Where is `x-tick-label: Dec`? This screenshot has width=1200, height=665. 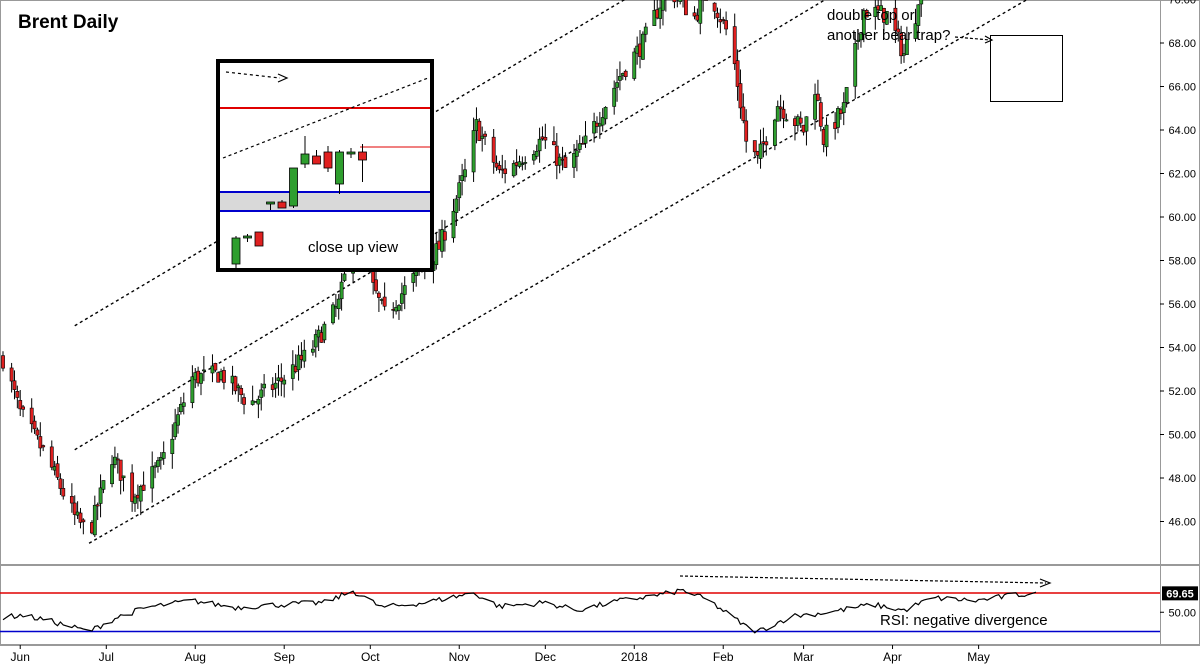
x-tick-label: Dec is located at coordinates (545, 657).